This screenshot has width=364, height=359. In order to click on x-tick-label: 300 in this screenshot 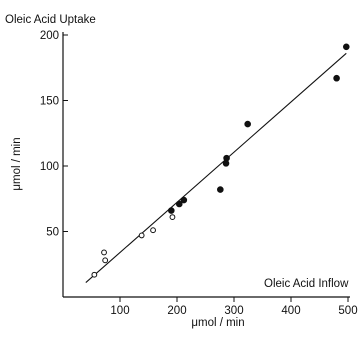, I will do `click(233, 311)`.